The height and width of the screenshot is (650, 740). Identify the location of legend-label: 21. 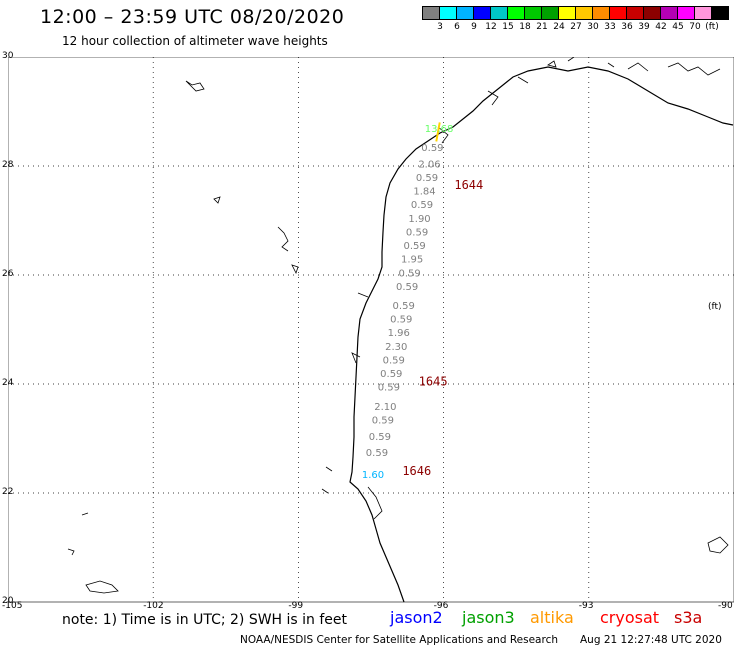
(542, 27).